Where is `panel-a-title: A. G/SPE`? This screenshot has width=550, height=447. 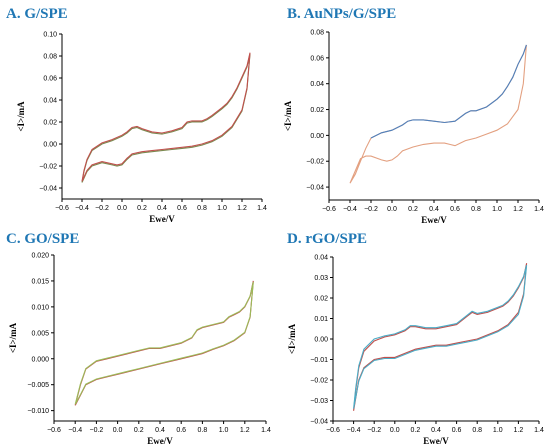
panel-a-title: A. G/SPE is located at coordinates (37, 14).